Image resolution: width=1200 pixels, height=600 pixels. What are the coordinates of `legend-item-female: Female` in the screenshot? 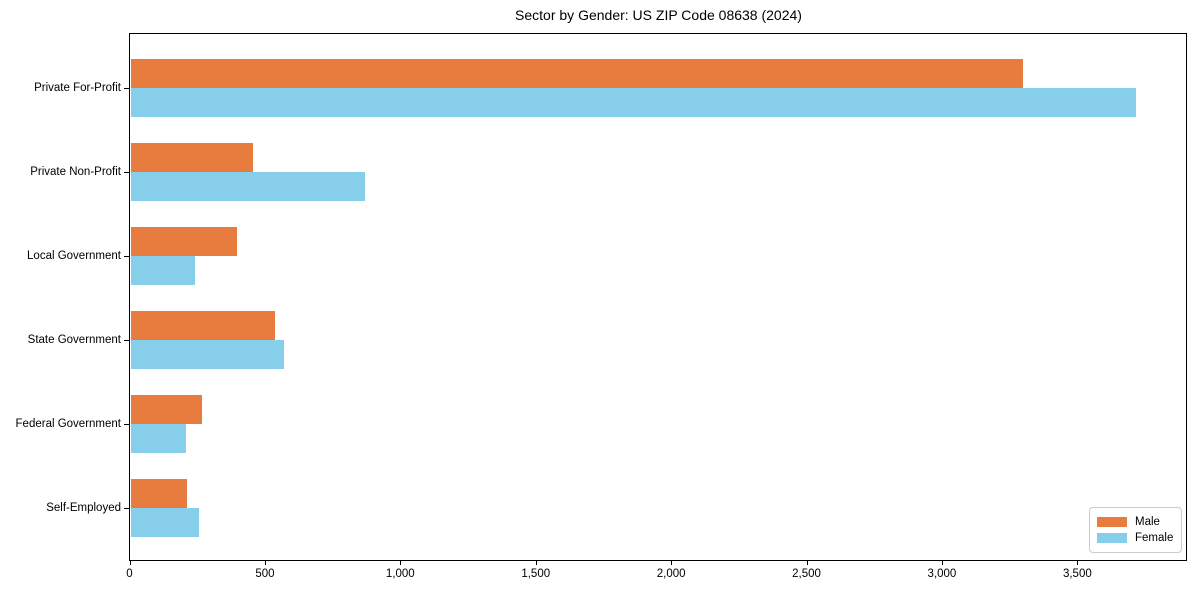 It's located at (1135, 538).